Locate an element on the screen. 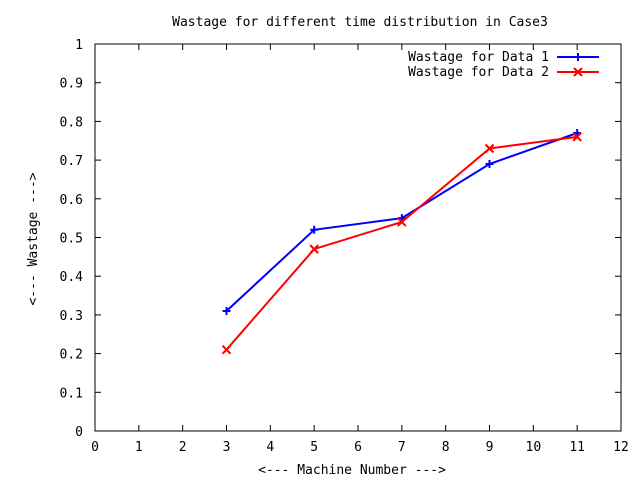 This screenshot has width=640, height=484. x-tick-label: 12 is located at coordinates (621, 447).